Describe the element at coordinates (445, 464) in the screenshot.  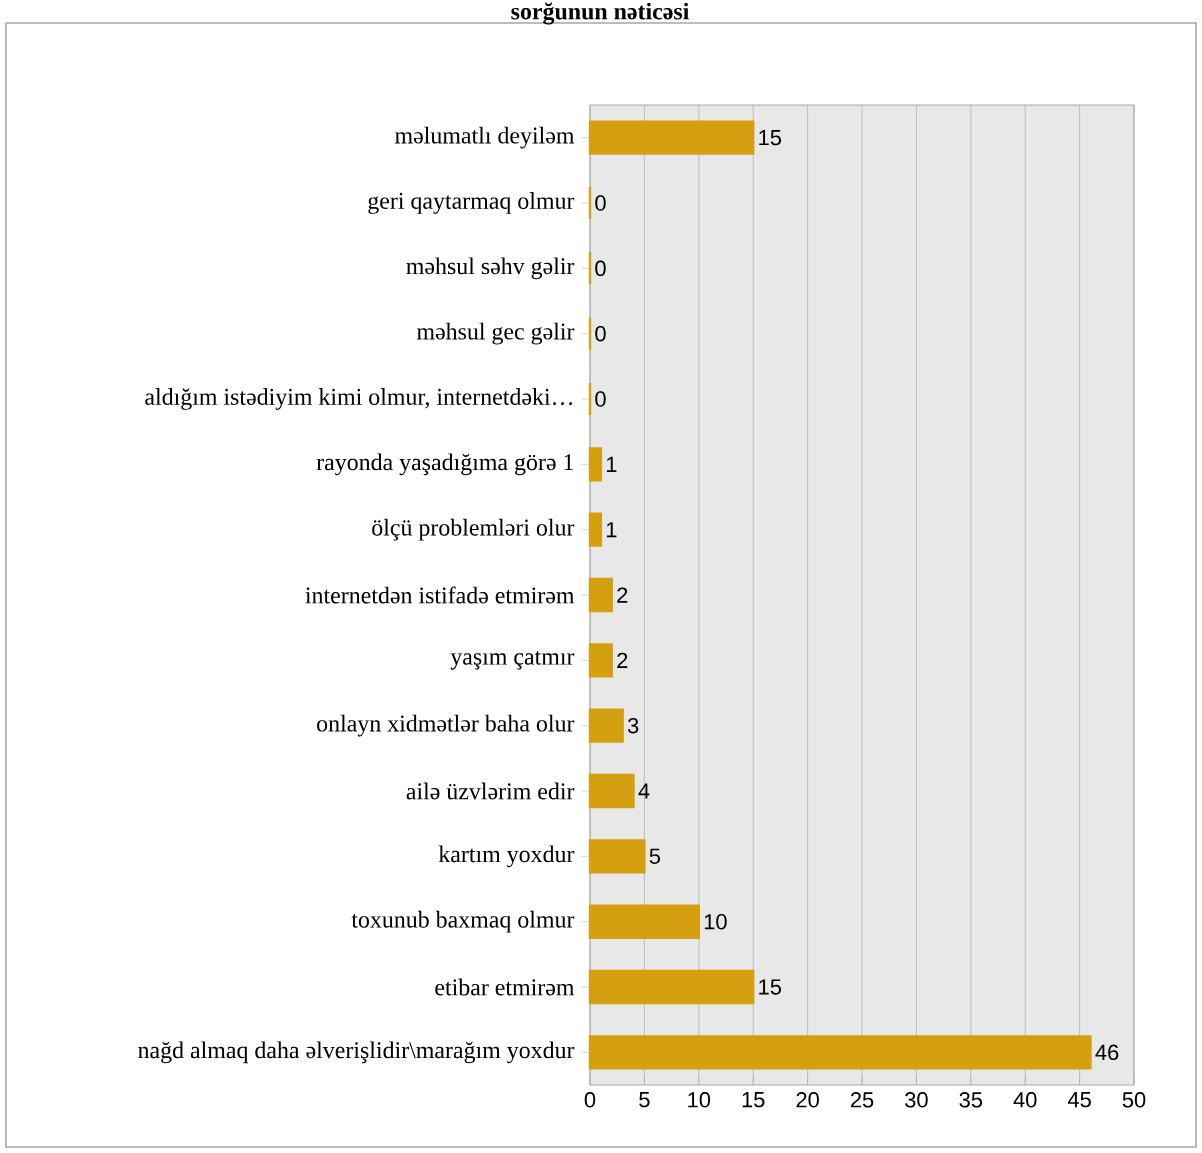
I see `y-tick-label: rayonda yaşadığıma görə 1` at that location.